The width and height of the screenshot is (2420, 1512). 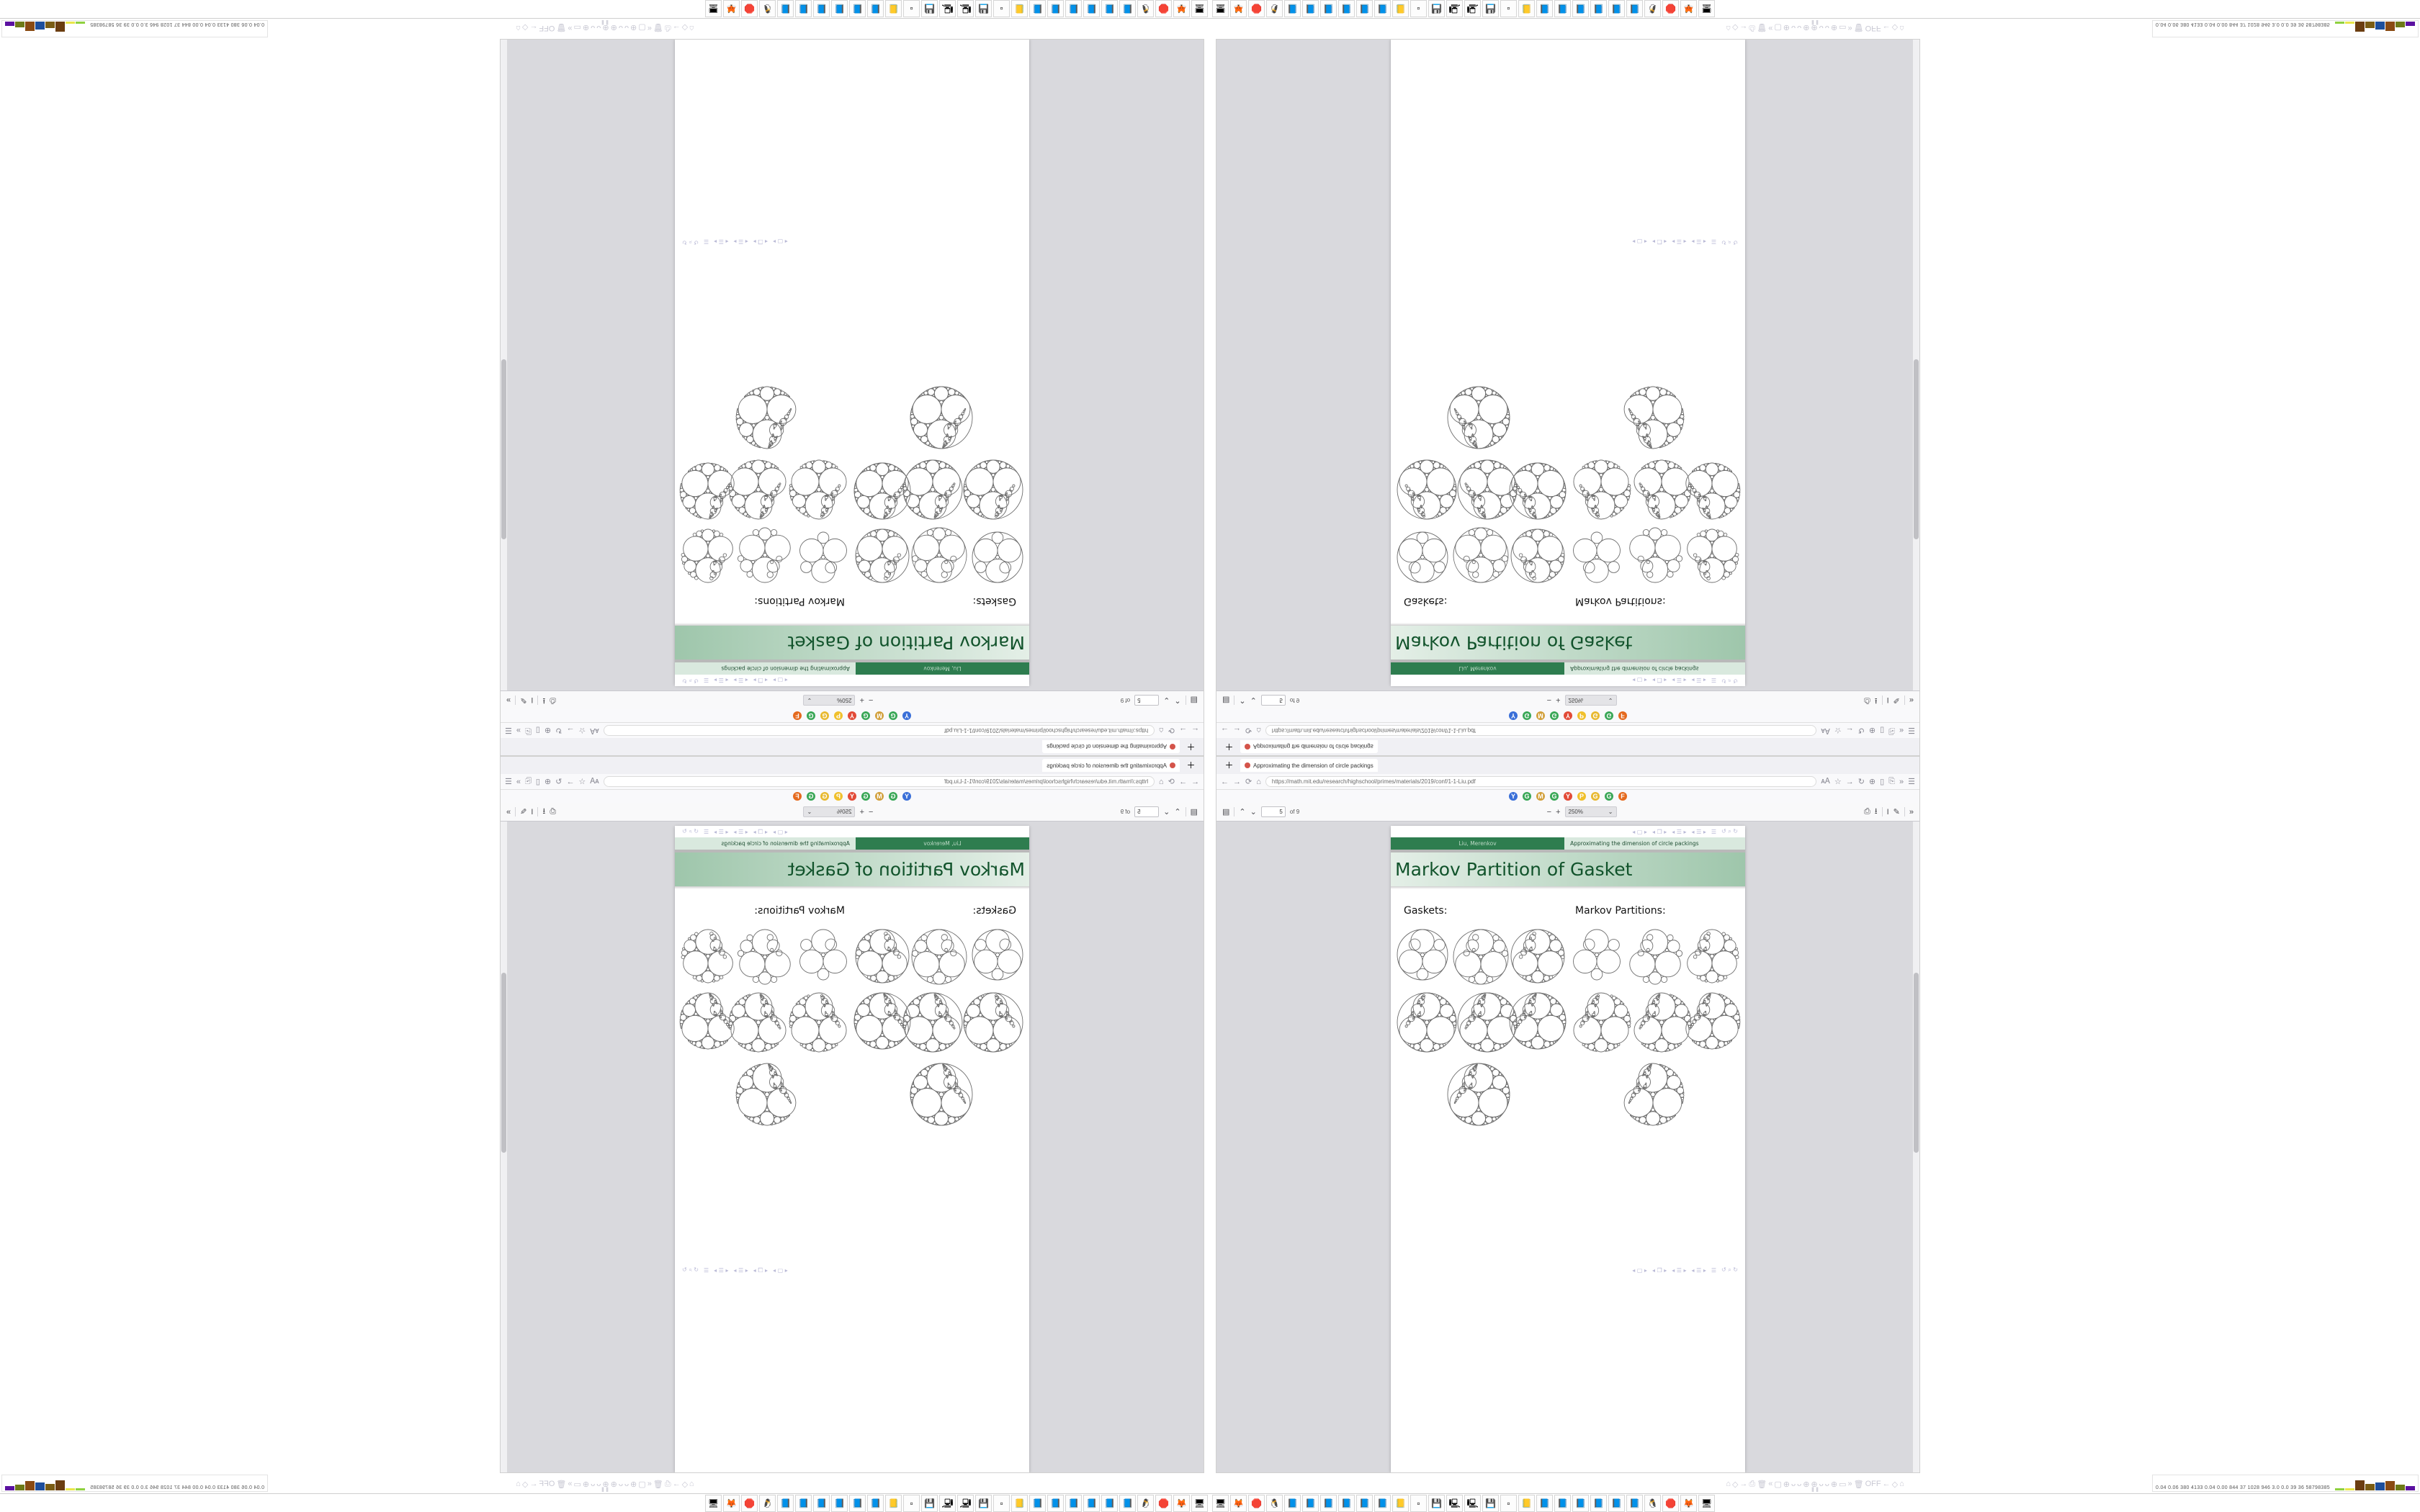 What do you see at coordinates (523, 812) in the screenshot?
I see `highlight-icon: ✎` at bounding box center [523, 812].